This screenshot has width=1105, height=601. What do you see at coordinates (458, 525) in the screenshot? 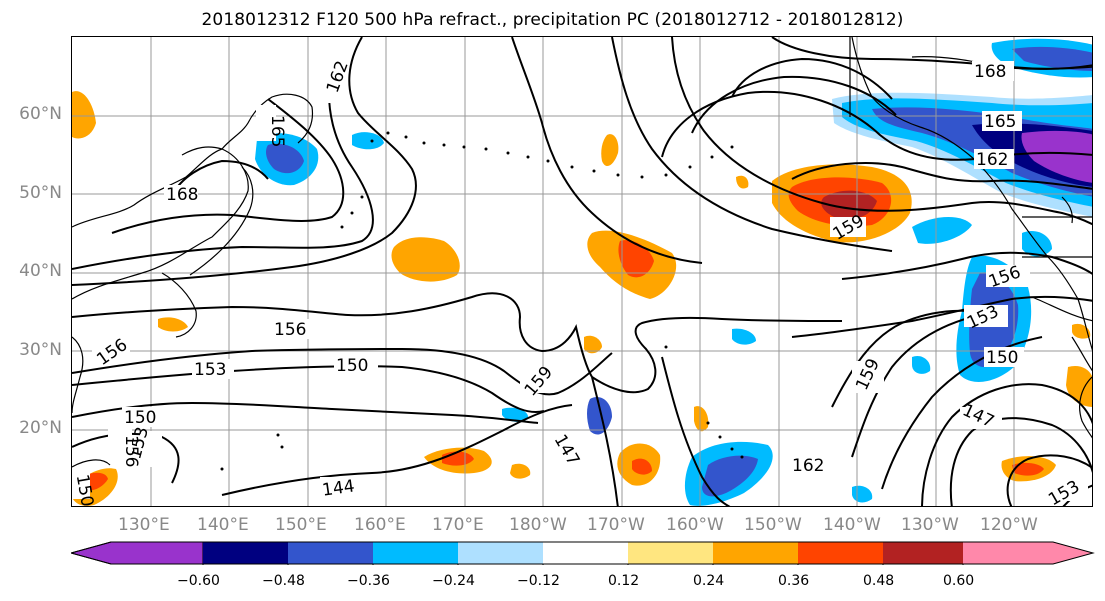
I see `longitude-label: 170°E` at bounding box center [458, 525].